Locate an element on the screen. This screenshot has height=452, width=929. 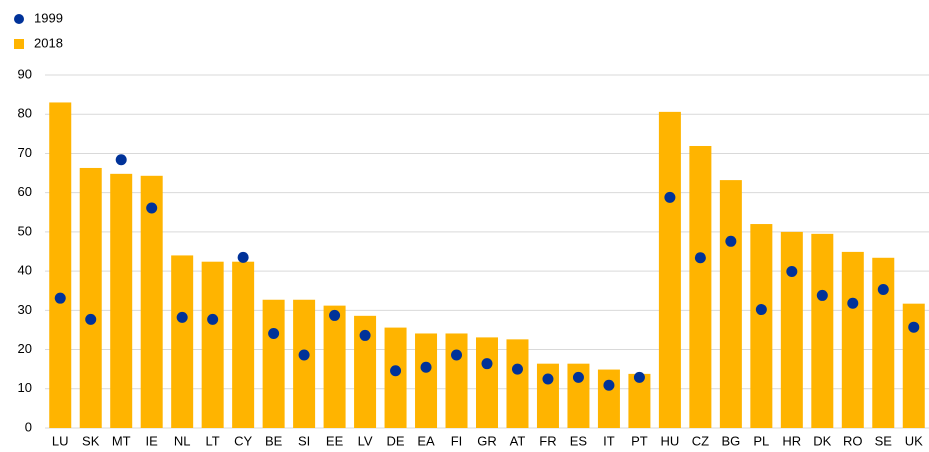
x-tick-label: SI is located at coordinates (304, 440).